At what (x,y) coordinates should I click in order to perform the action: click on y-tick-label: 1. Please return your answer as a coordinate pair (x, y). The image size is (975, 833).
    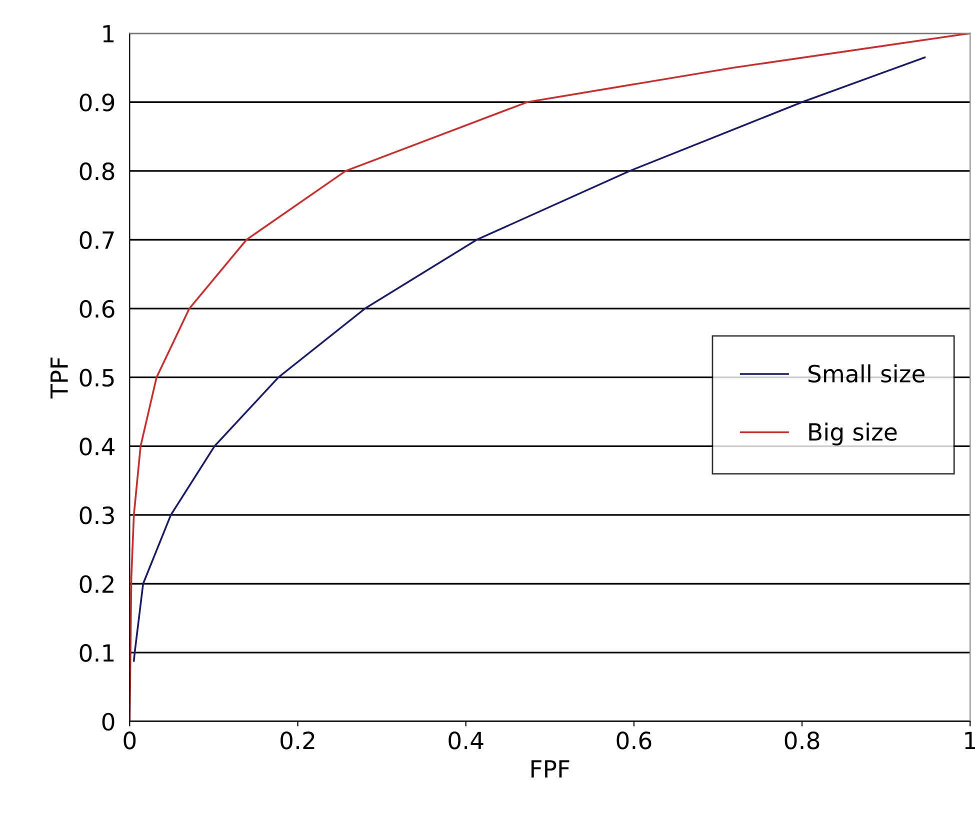
    Looking at the image, I should click on (108, 33).